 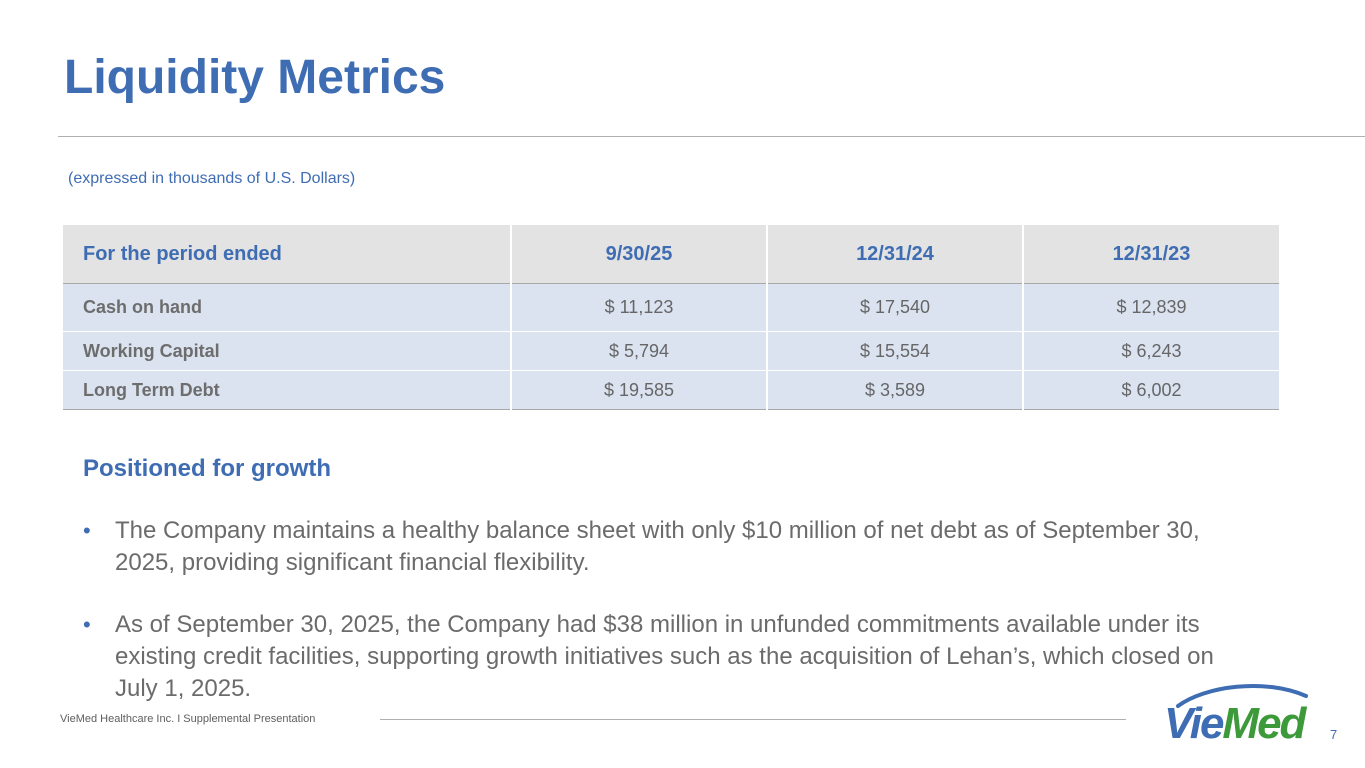 What do you see at coordinates (255, 77) in the screenshot?
I see `slide-title: Liquidity Metrics` at bounding box center [255, 77].